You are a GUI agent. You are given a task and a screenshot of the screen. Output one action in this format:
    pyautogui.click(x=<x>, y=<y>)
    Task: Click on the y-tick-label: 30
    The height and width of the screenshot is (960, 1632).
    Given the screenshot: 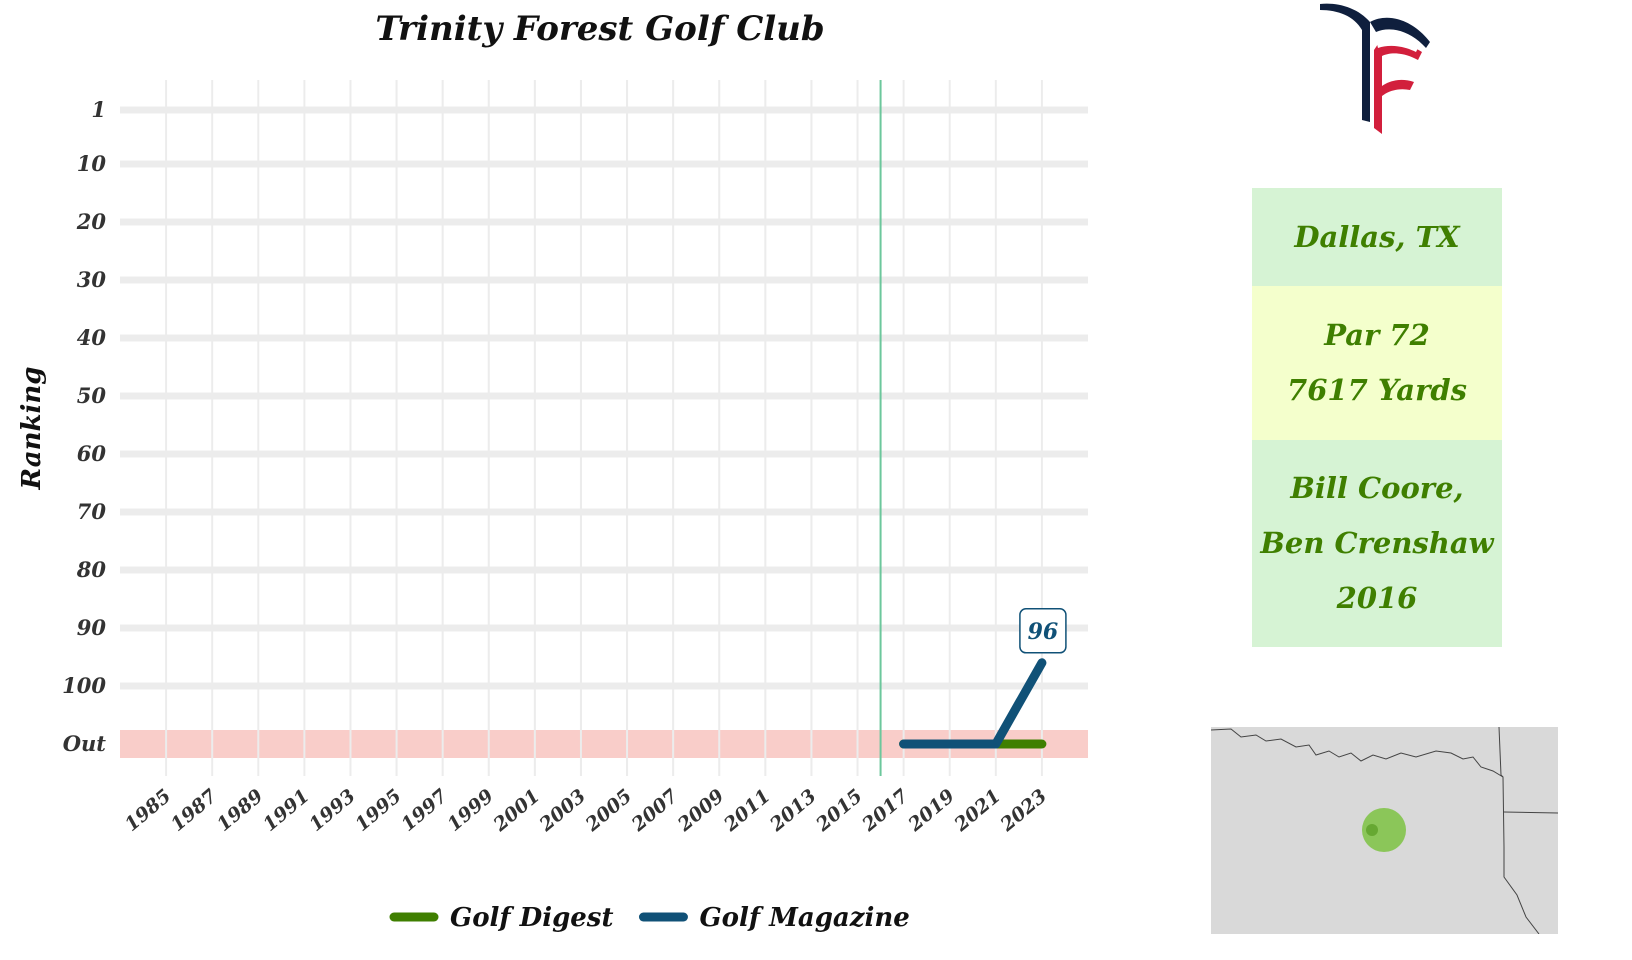 What is the action you would take?
    pyautogui.click(x=92, y=279)
    